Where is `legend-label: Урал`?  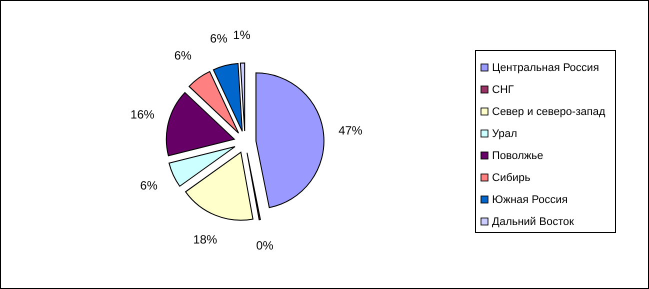 legend-label: Урал is located at coordinates (505, 134).